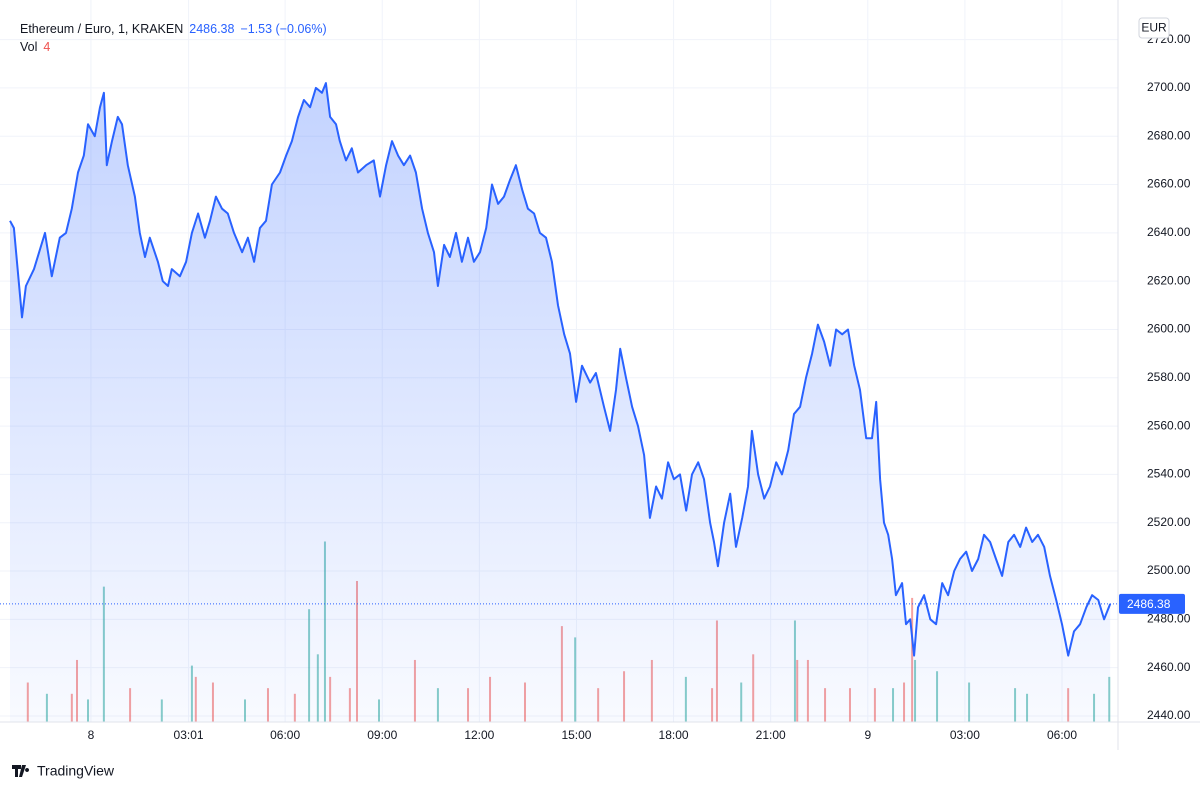 Image resolution: width=1200 pixels, height=790 pixels. Describe the element at coordinates (1169, 522) in the screenshot. I see `y-tick-label: 2520.00` at that location.